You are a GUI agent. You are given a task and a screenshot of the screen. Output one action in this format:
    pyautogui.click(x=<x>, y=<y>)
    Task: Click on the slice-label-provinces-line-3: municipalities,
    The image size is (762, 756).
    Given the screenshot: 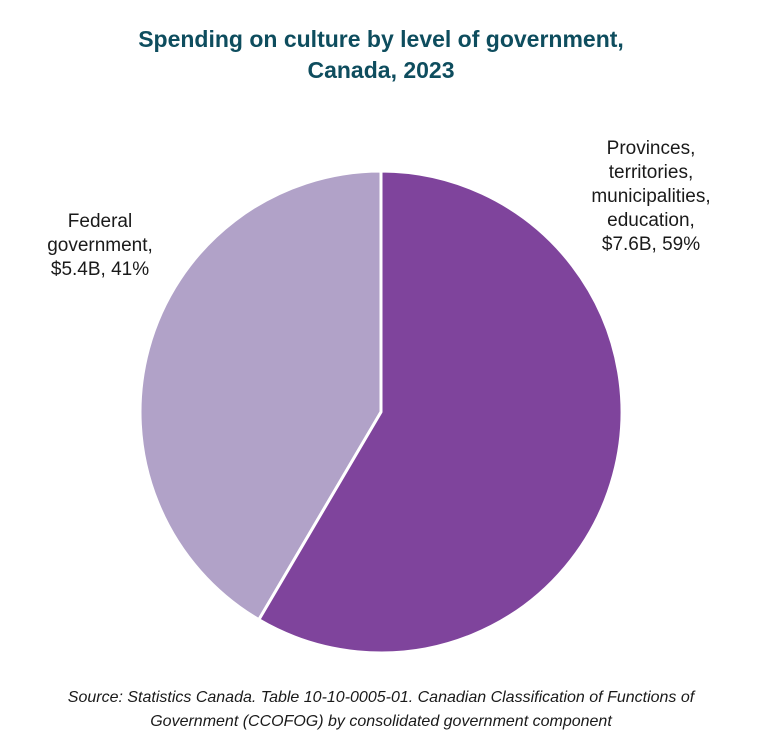 What is the action you would take?
    pyautogui.click(x=651, y=196)
    